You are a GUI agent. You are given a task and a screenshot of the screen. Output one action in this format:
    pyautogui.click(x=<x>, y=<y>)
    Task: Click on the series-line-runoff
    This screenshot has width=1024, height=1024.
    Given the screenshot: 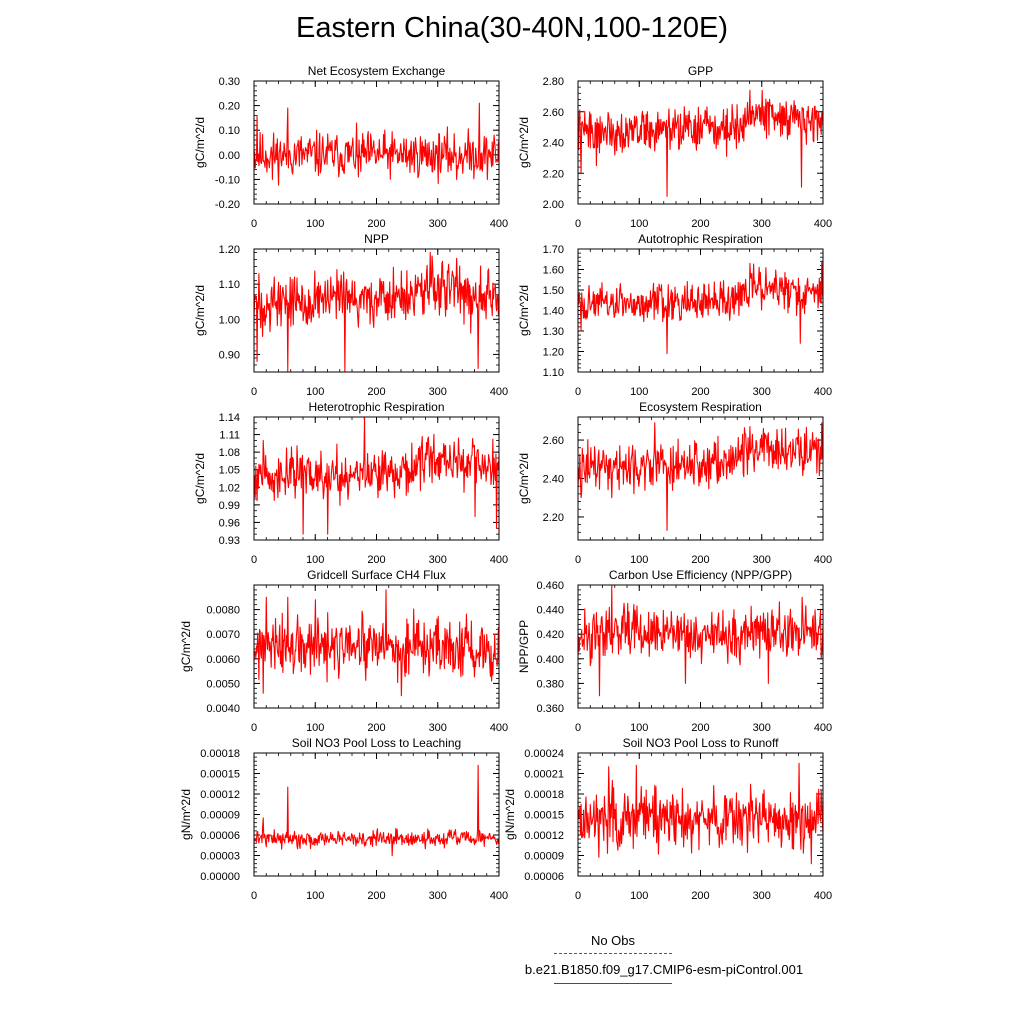 What is the action you would take?
    pyautogui.click(x=700, y=813)
    